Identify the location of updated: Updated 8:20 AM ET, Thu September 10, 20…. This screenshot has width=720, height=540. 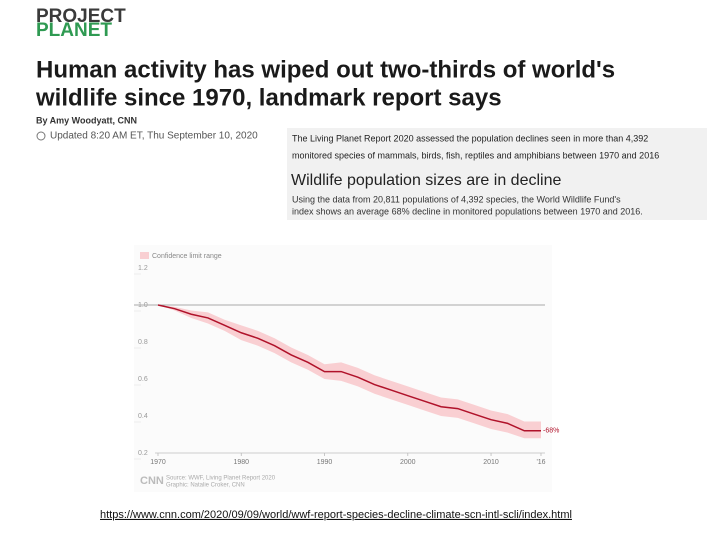
(154, 136).